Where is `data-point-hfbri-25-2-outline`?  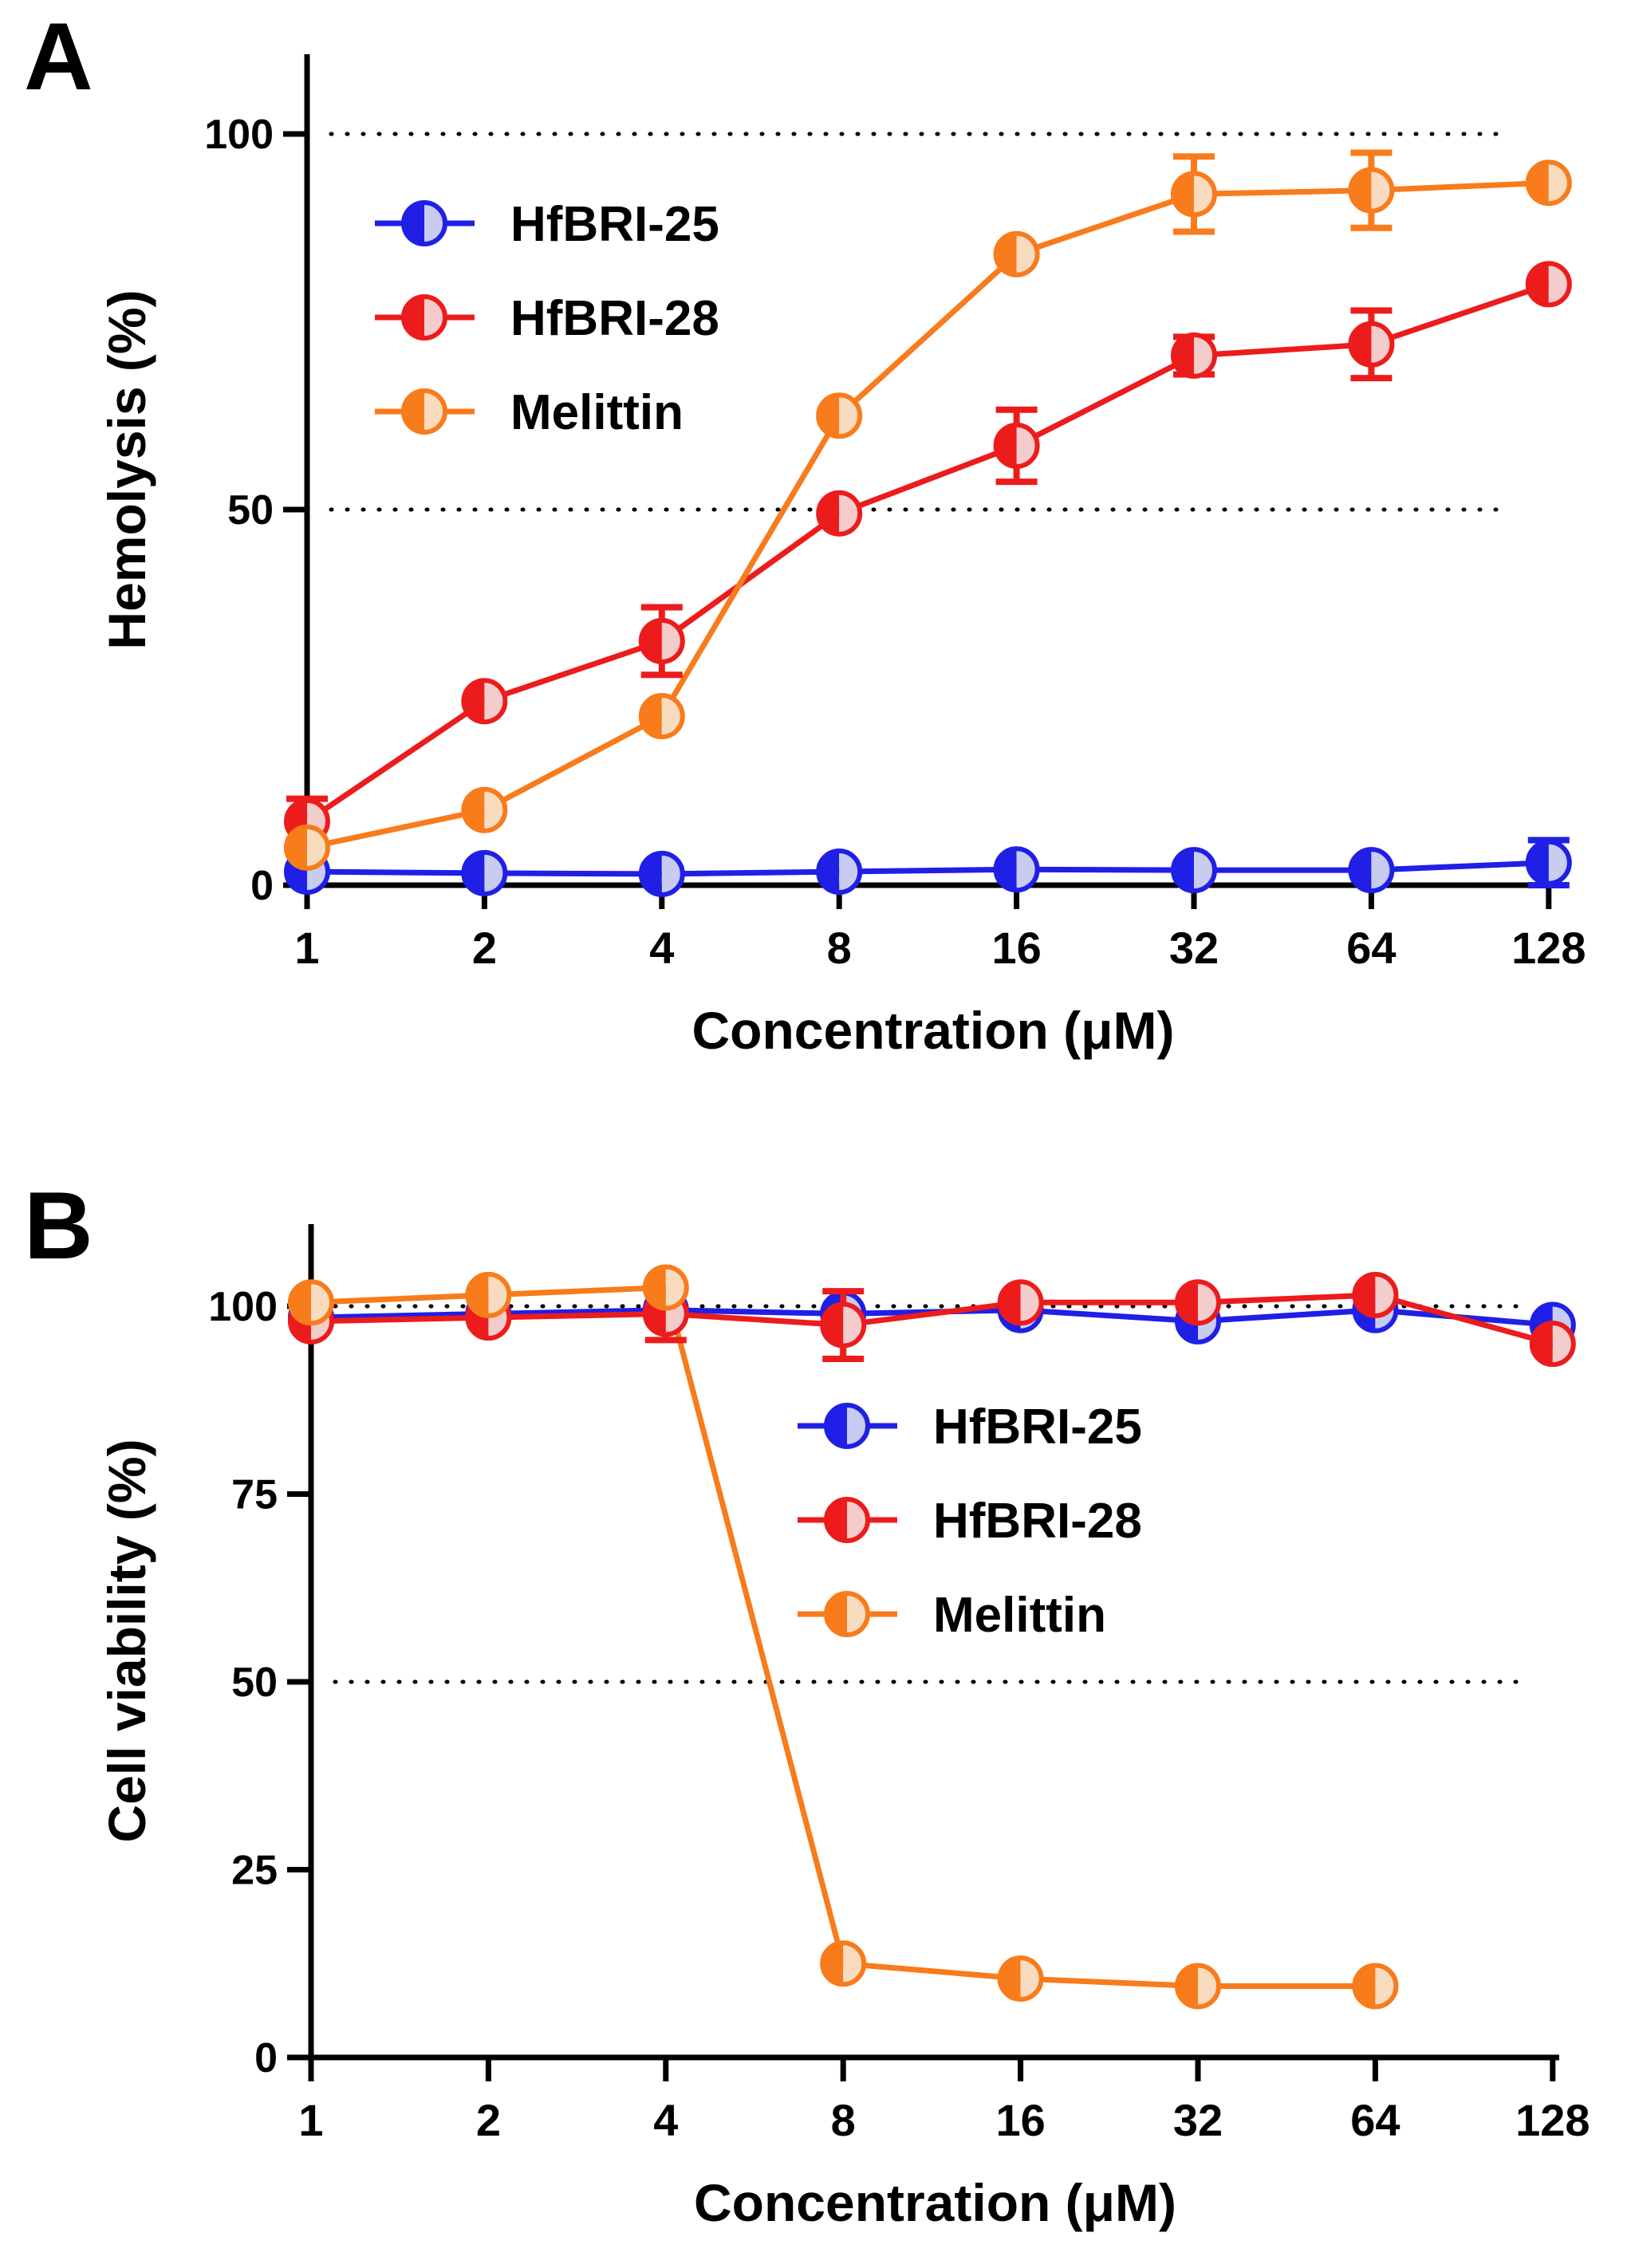 data-point-hfbri-25-2-outline is located at coordinates (661, 874).